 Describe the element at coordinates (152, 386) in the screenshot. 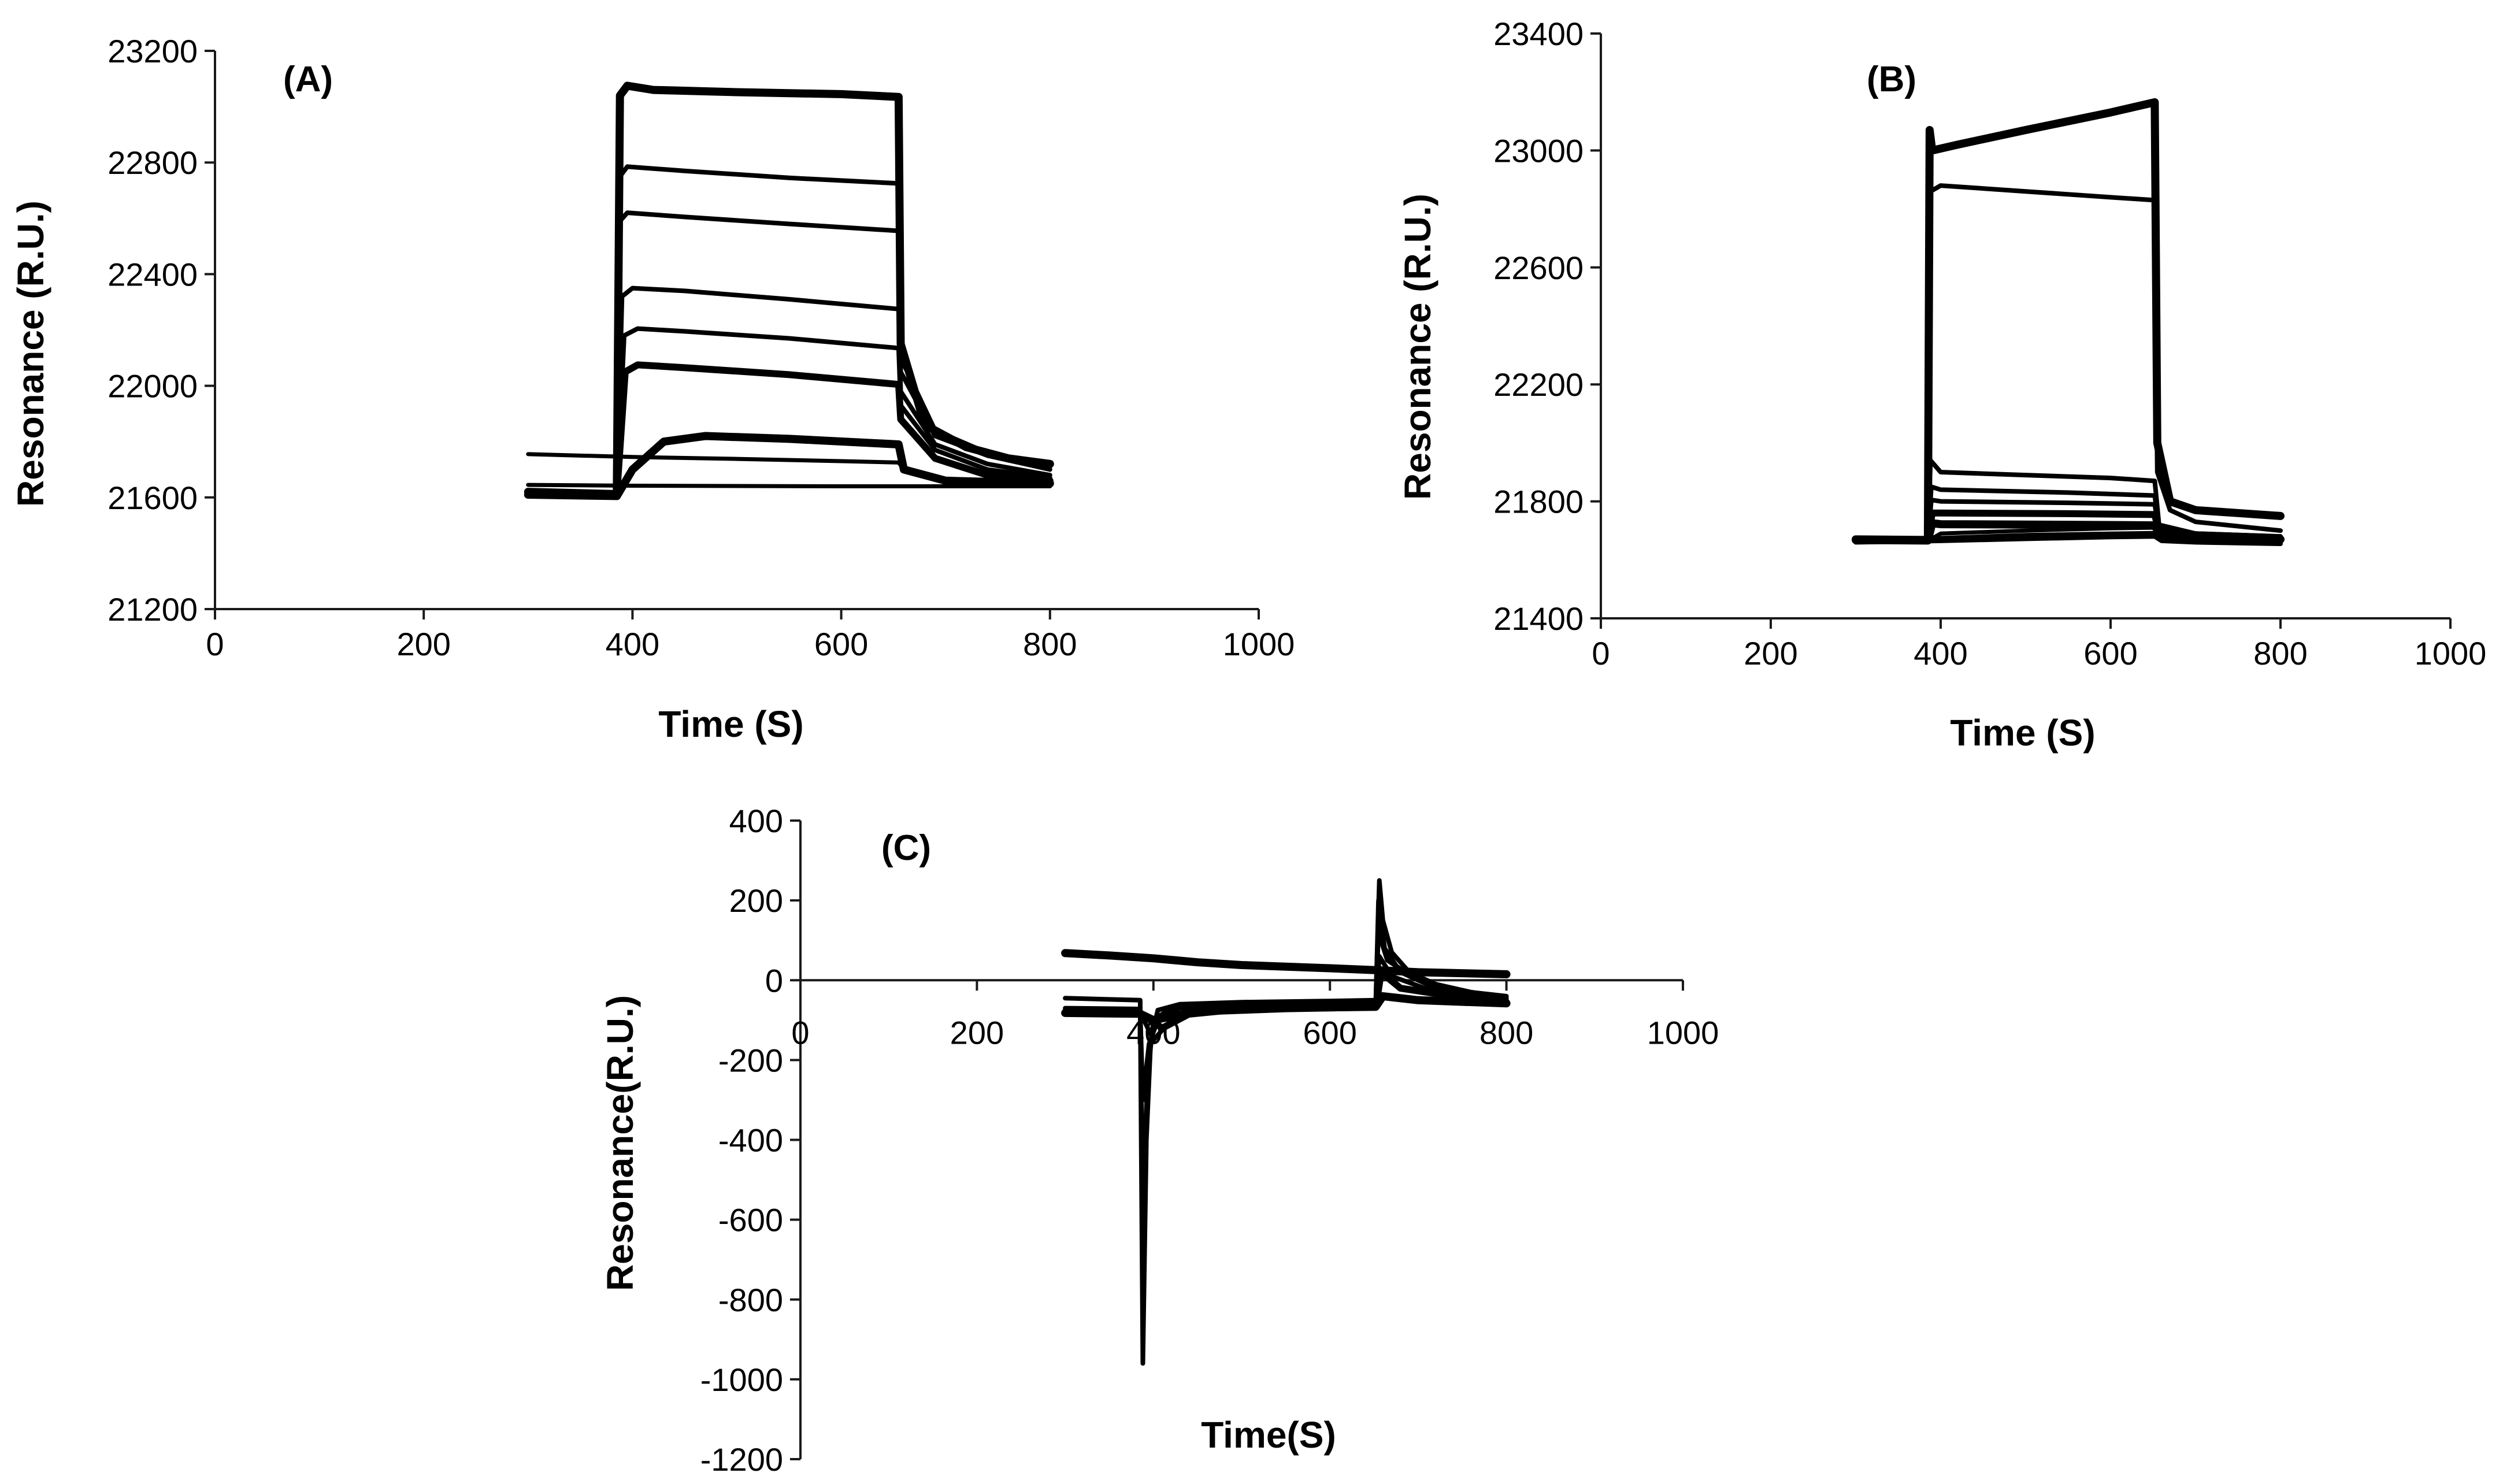

I see `panel-a-y-tick-label: 22000` at that location.